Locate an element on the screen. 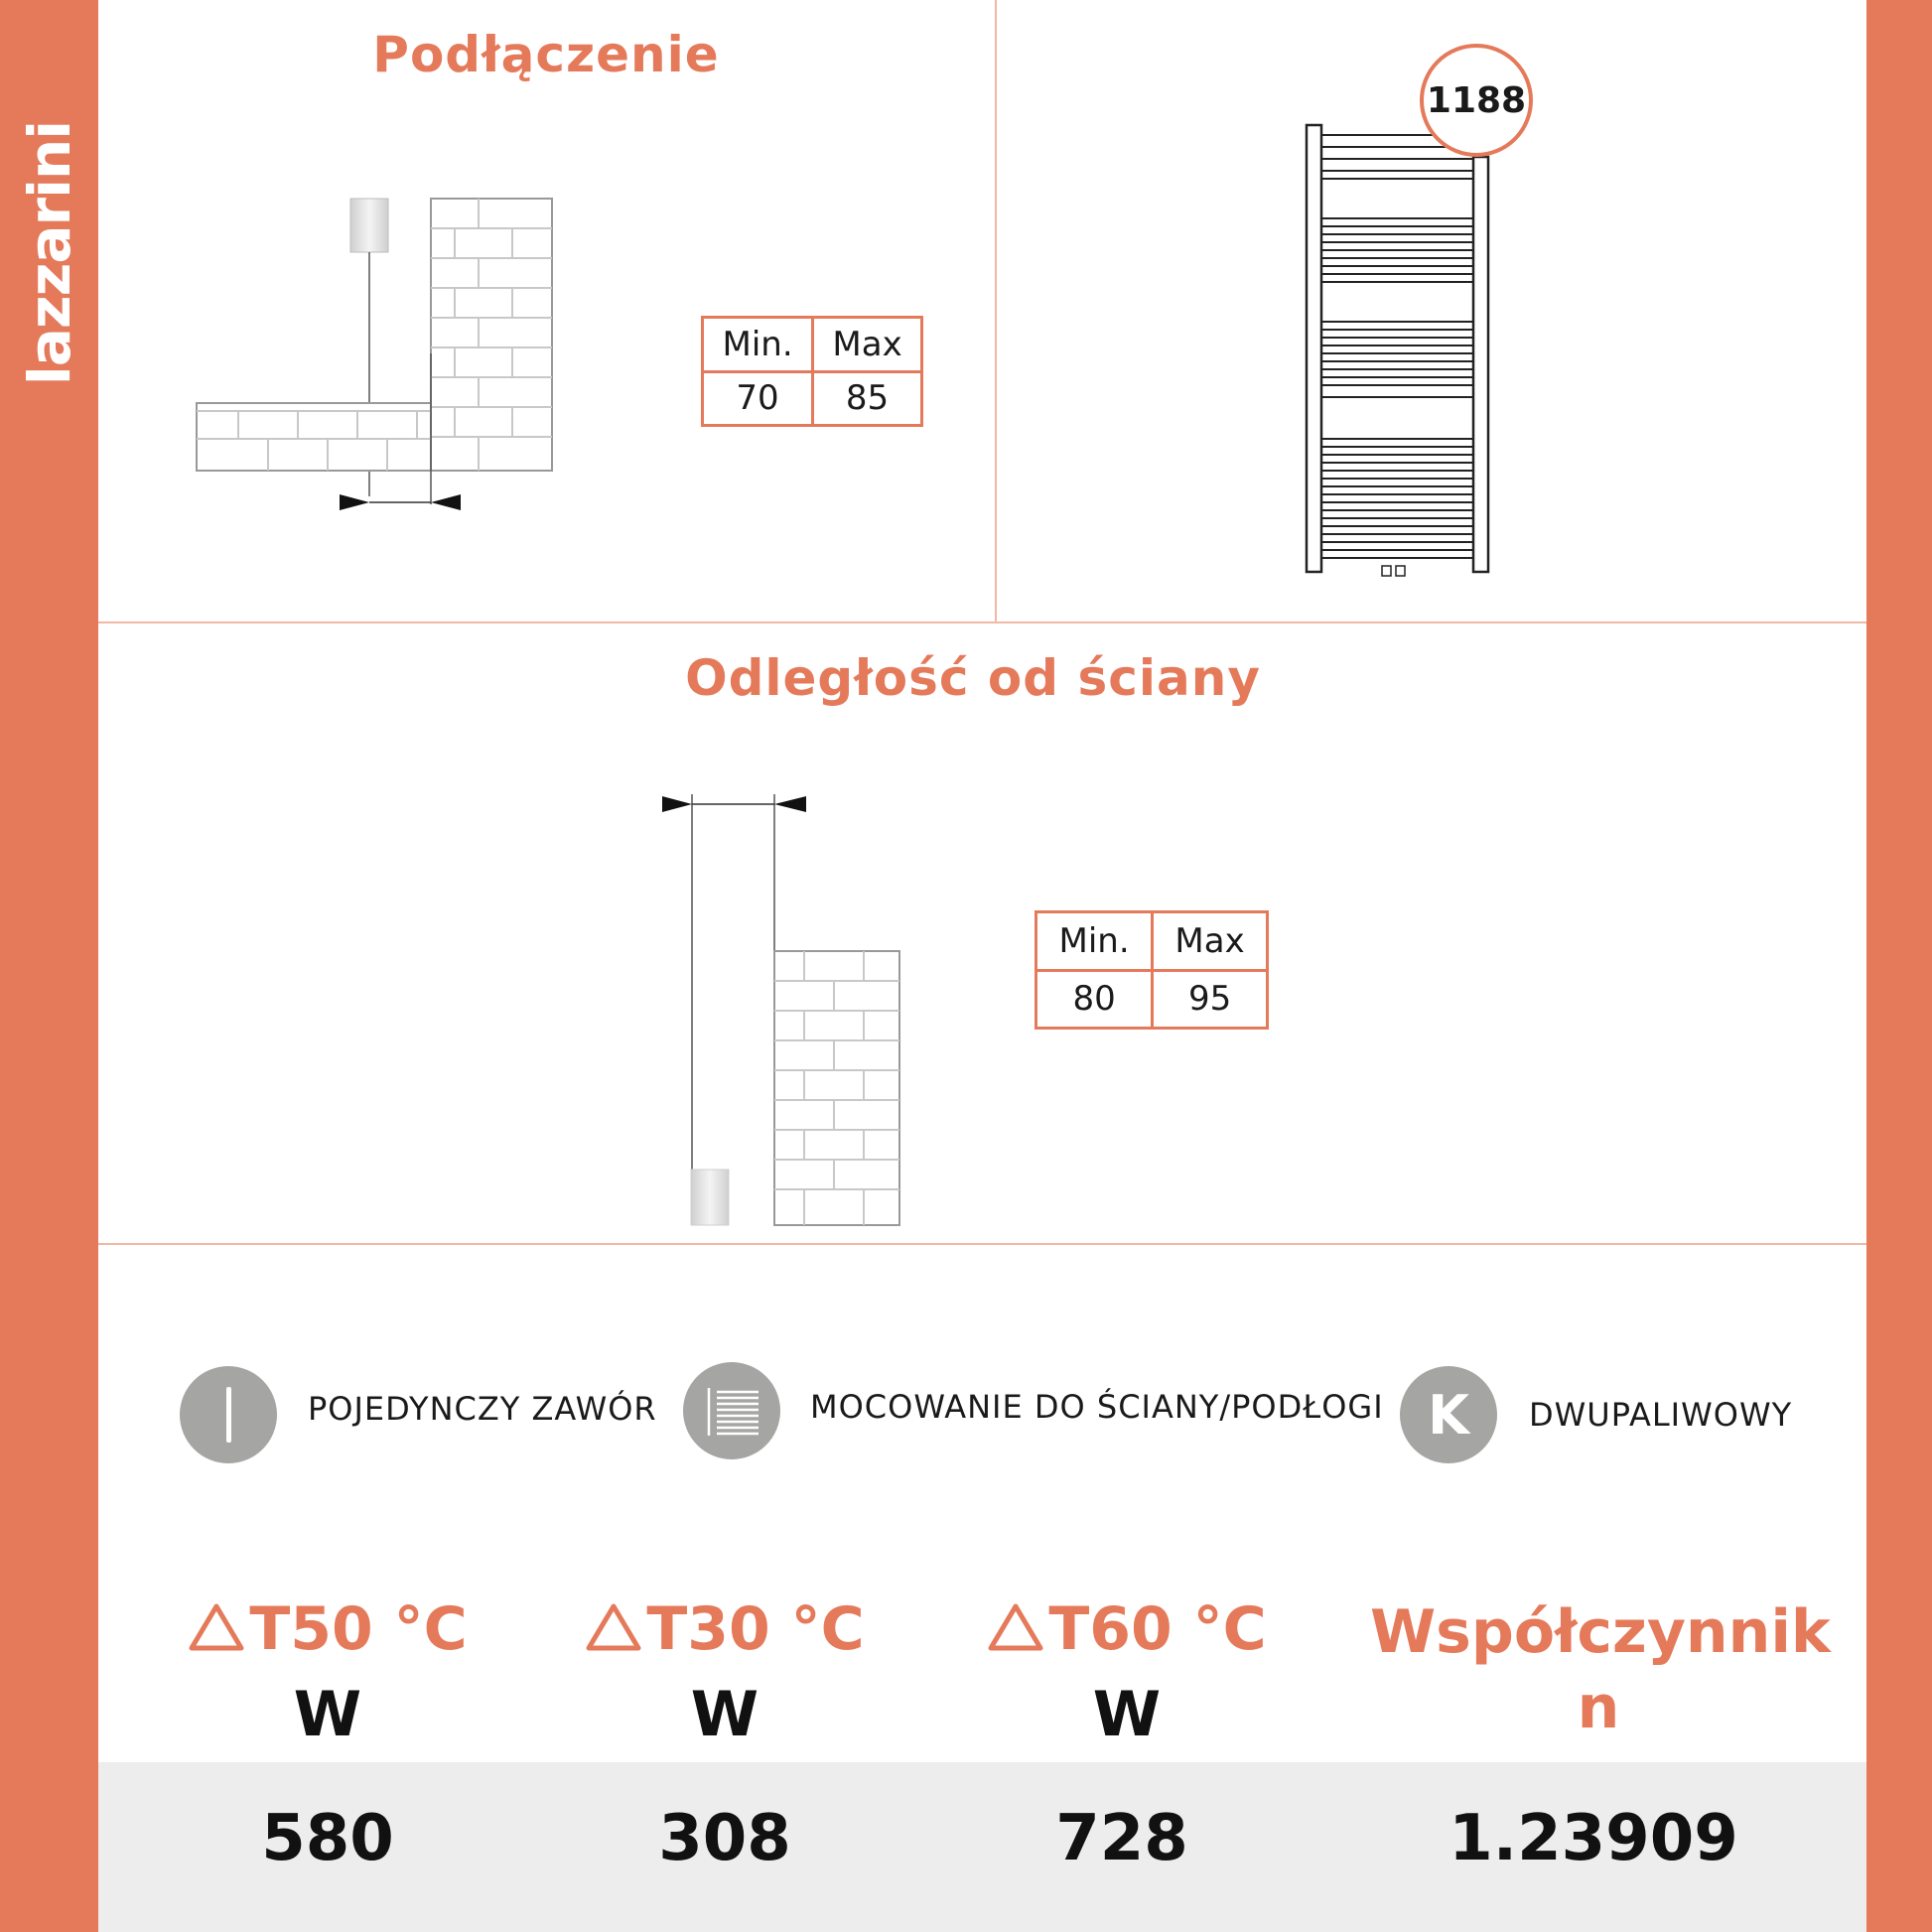  single-valve-icon is located at coordinates (229, 1414).